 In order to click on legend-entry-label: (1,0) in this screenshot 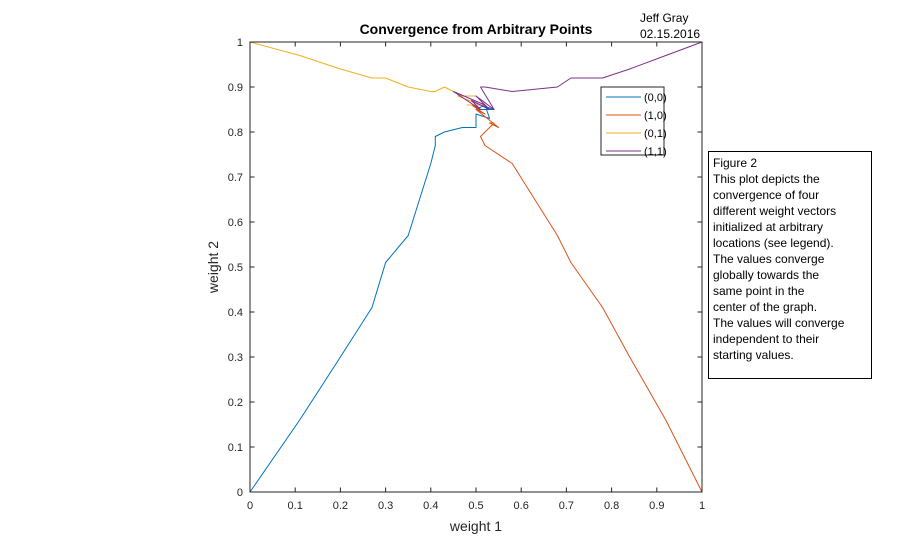, I will do `click(655, 116)`.